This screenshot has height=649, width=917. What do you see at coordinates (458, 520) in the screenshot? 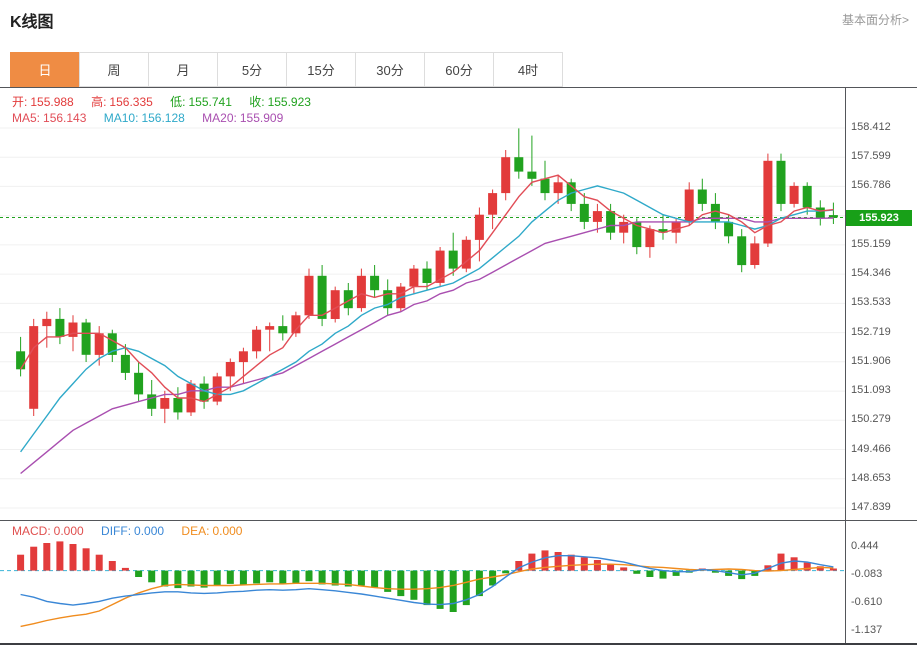
I see `macd-top-divider` at bounding box center [458, 520].